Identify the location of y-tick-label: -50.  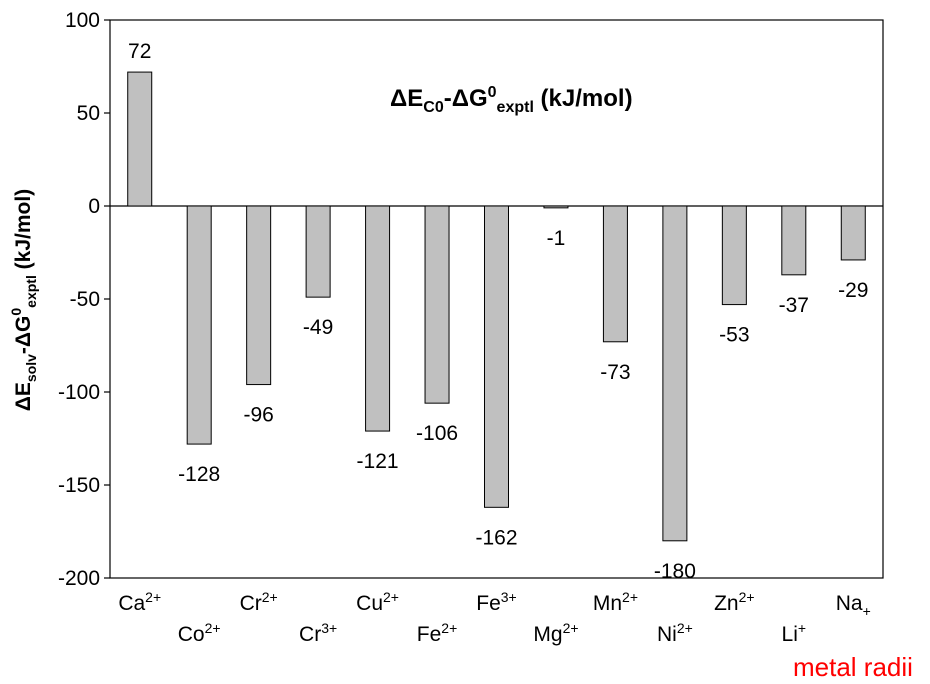
(85, 299).